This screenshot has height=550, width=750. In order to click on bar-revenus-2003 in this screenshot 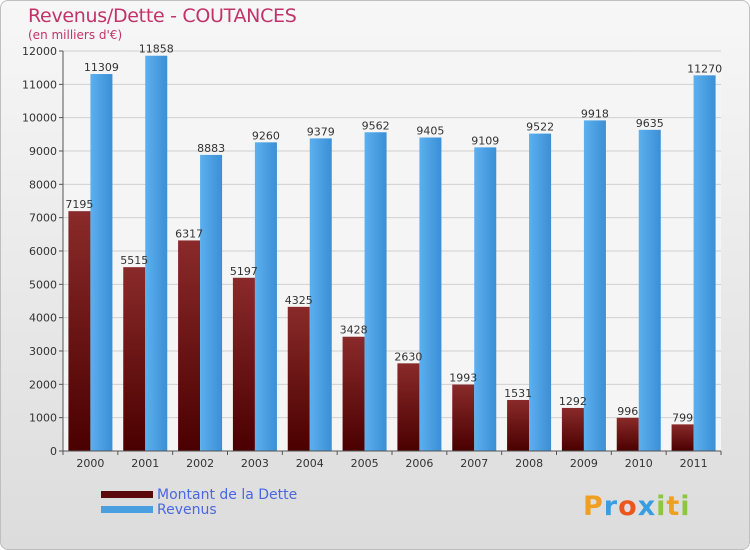, I will do `click(265, 297)`.